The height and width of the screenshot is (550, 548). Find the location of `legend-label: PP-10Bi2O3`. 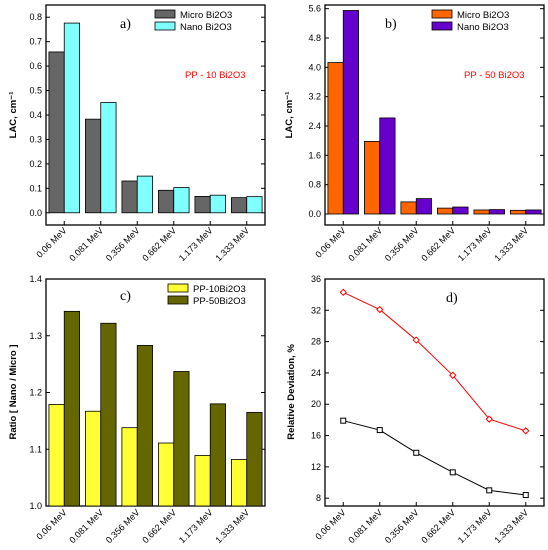

legend-label: PP-10Bi2O3 is located at coordinates (219, 289).